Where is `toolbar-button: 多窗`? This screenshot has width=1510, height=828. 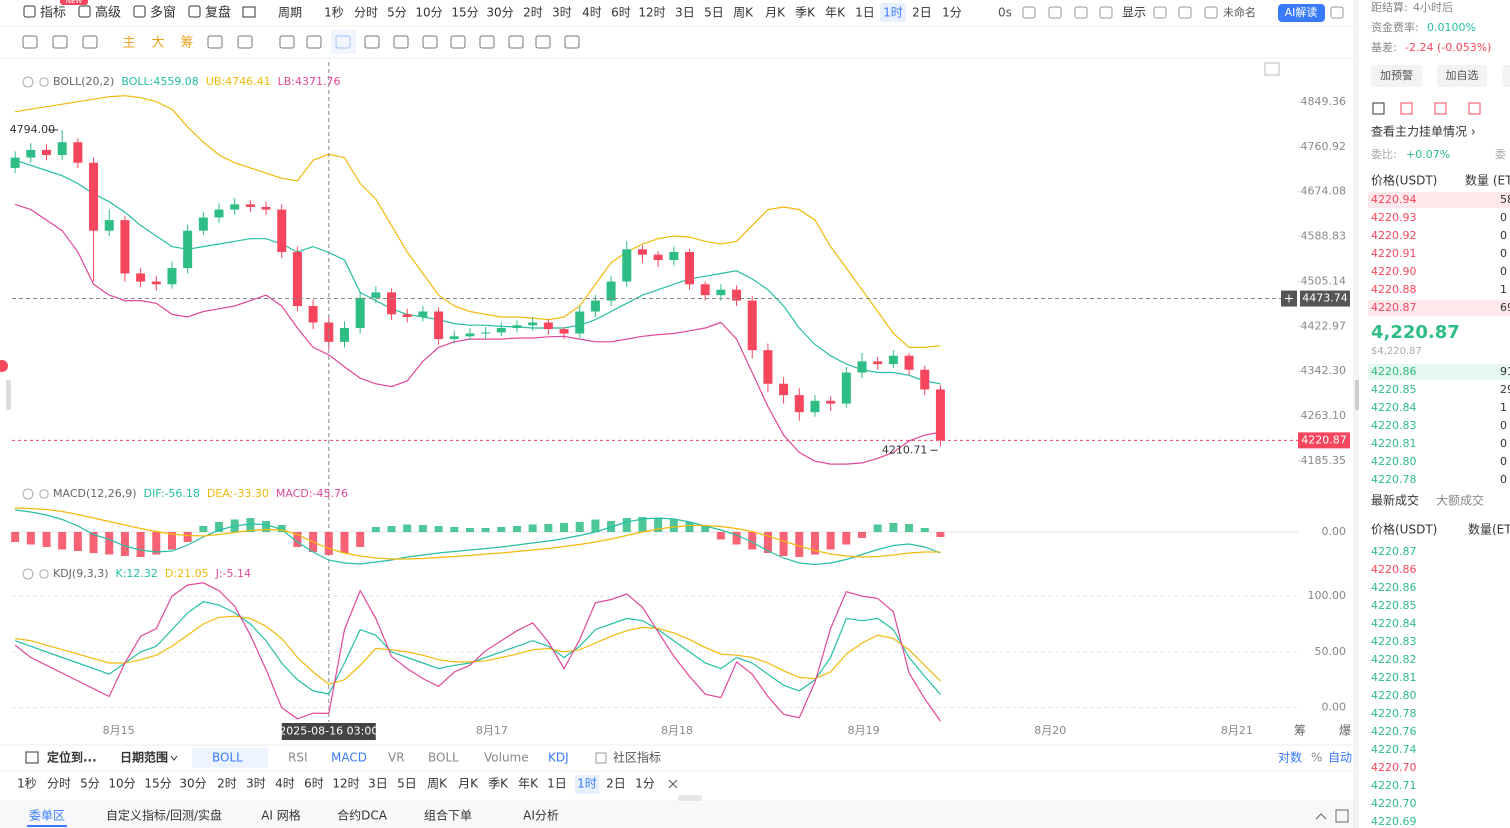 toolbar-button: 多窗 is located at coordinates (163, 13).